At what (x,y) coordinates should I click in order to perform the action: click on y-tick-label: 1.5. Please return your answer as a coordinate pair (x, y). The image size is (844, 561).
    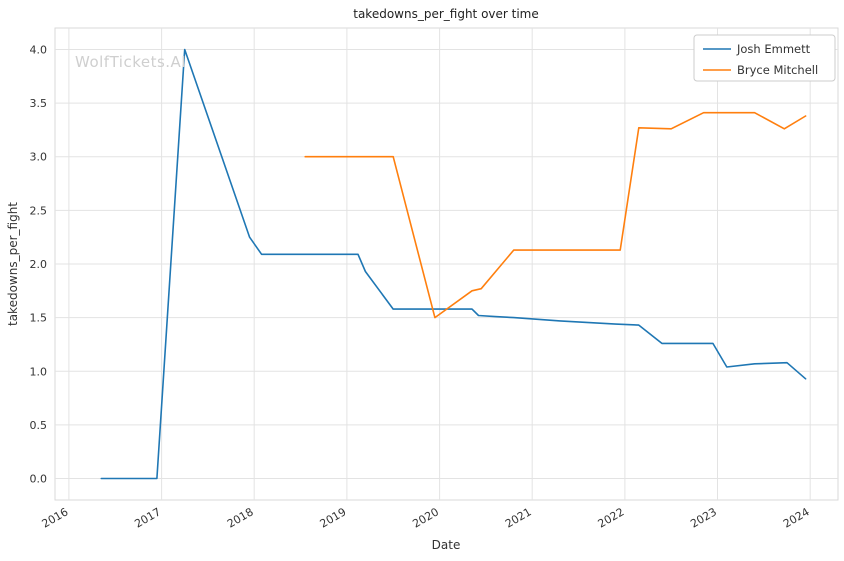
    Looking at the image, I should click on (39, 318).